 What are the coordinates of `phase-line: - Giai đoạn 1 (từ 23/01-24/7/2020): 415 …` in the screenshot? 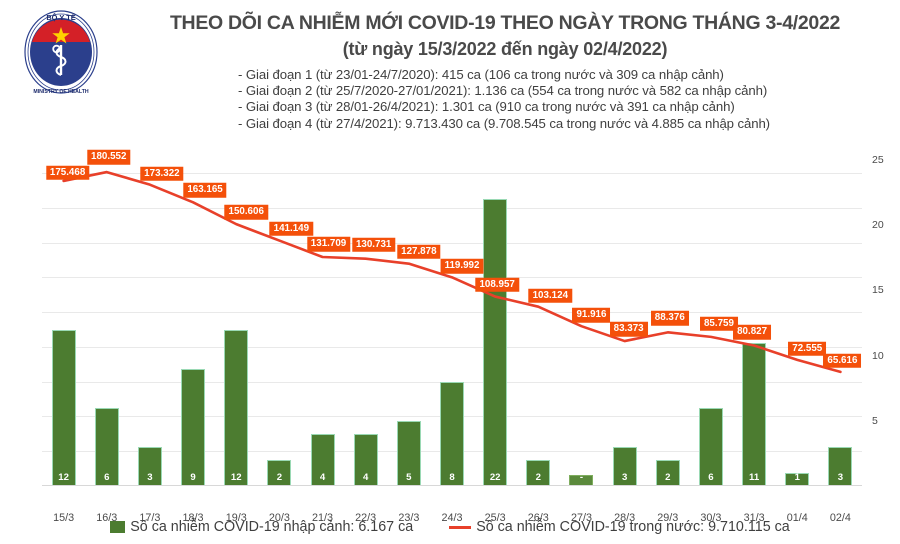 It's located at (481, 74).